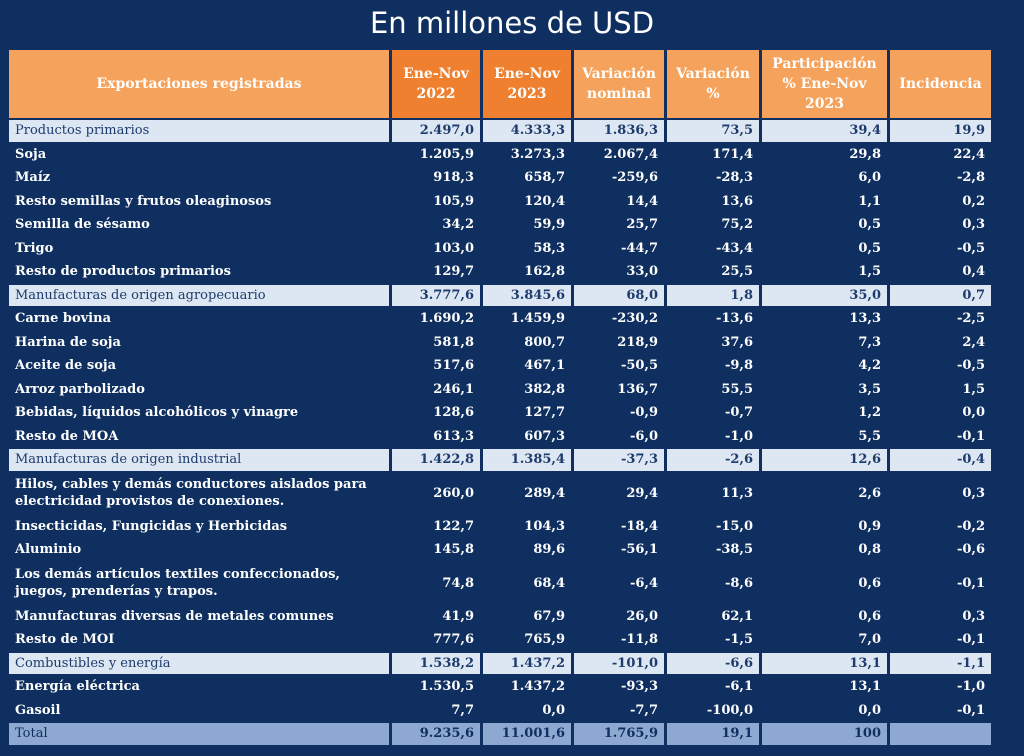 The width and height of the screenshot is (1024, 756). What do you see at coordinates (77, 687) in the screenshot?
I see `row-label: Energía eléctrica` at bounding box center [77, 687].